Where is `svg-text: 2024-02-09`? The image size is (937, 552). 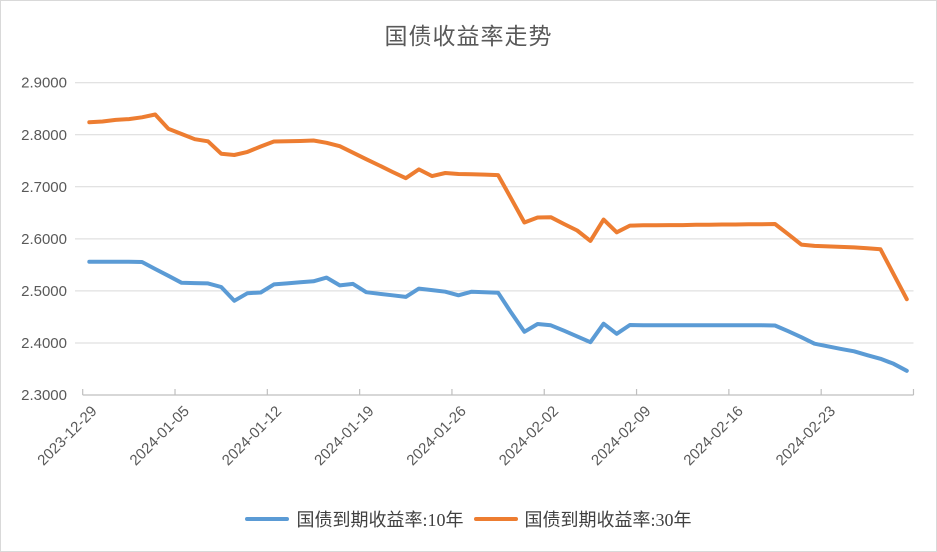
svg-text: 2024-02-09 is located at coordinates (621, 436).